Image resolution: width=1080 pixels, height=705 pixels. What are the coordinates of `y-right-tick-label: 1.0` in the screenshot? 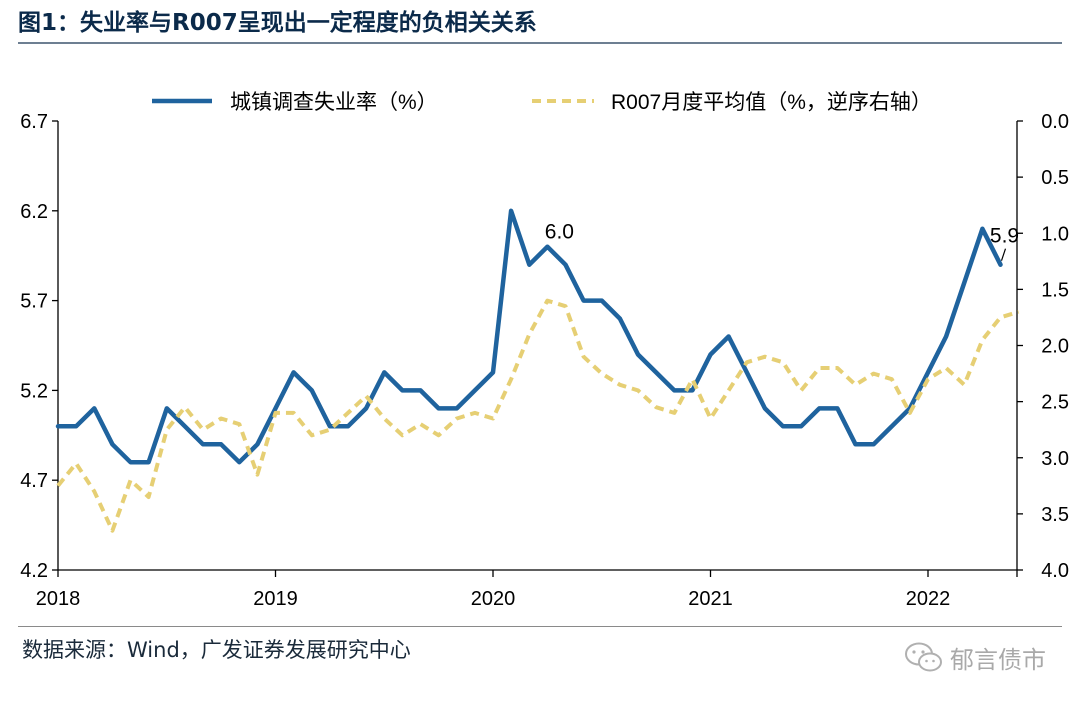 It's located at (1055, 234).